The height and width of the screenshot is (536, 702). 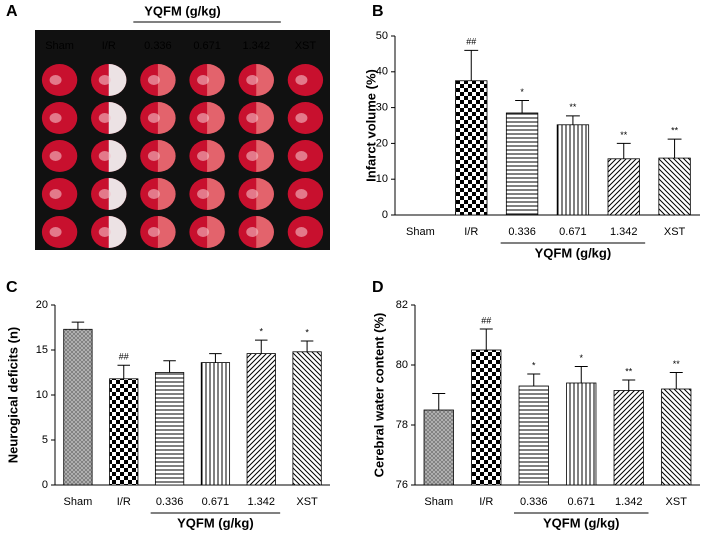 What do you see at coordinates (12, 395) in the screenshot?
I see `y-axis-label: Neurogical deficits (n)` at bounding box center [12, 395].